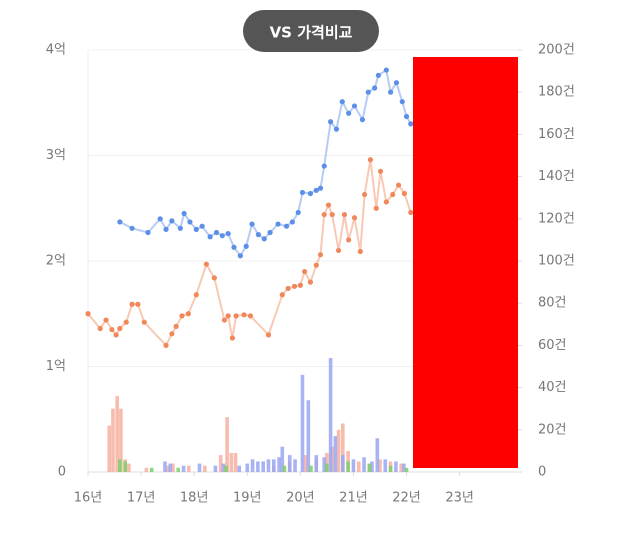  Describe the element at coordinates (542, 472) in the screenshot. I see `y2-tick-label: 0` at that location.